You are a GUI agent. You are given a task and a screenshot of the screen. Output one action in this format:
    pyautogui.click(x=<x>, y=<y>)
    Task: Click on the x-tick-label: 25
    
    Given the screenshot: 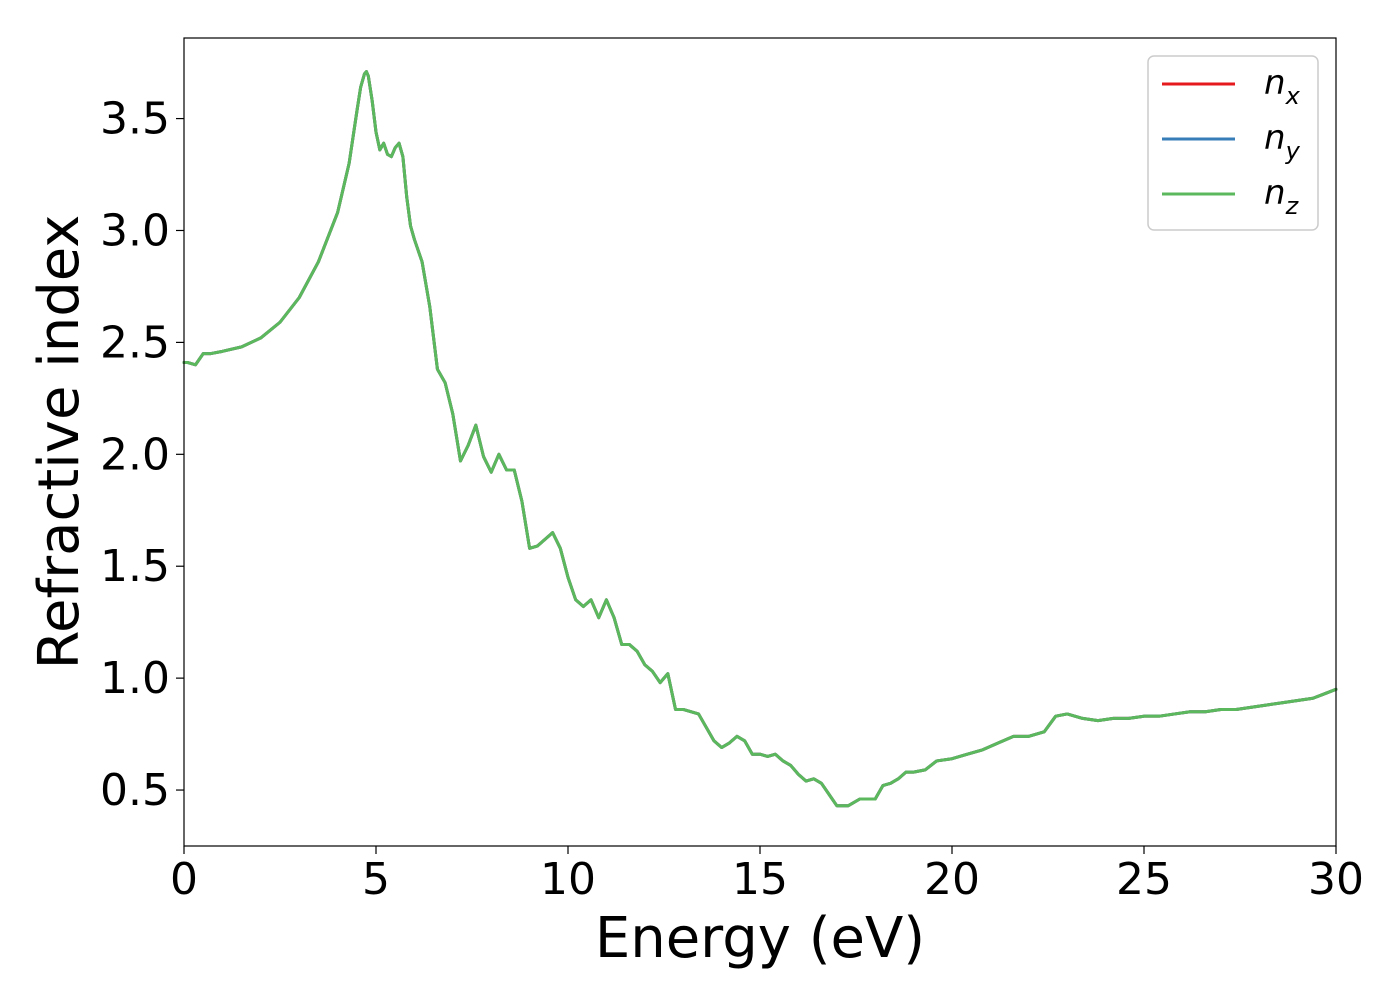 What is the action you would take?
    pyautogui.click(x=1144, y=879)
    